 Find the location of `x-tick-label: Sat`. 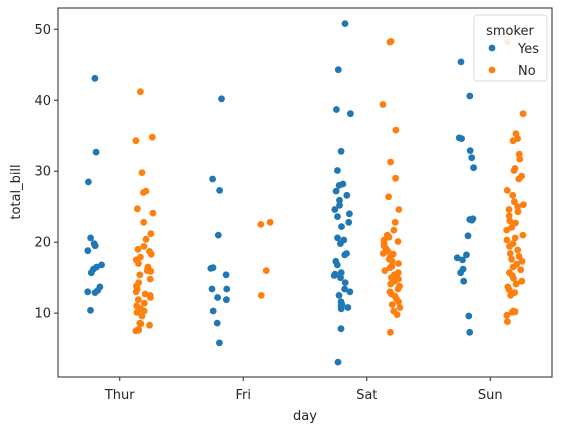

x-tick-label: Sat is located at coordinates (366, 395).